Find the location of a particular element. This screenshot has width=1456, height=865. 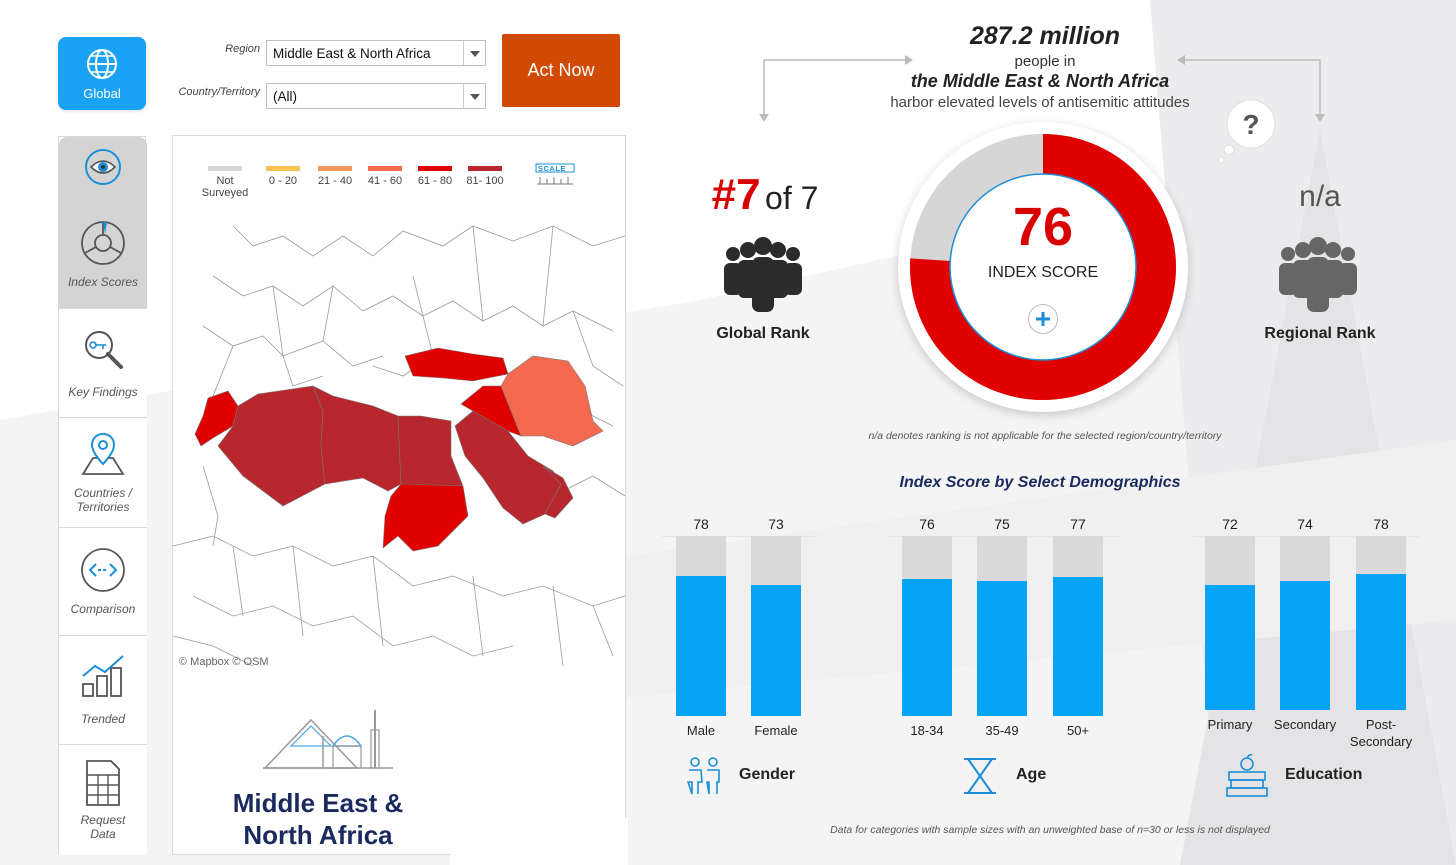

act-now-button: Act Now is located at coordinates (561, 70).